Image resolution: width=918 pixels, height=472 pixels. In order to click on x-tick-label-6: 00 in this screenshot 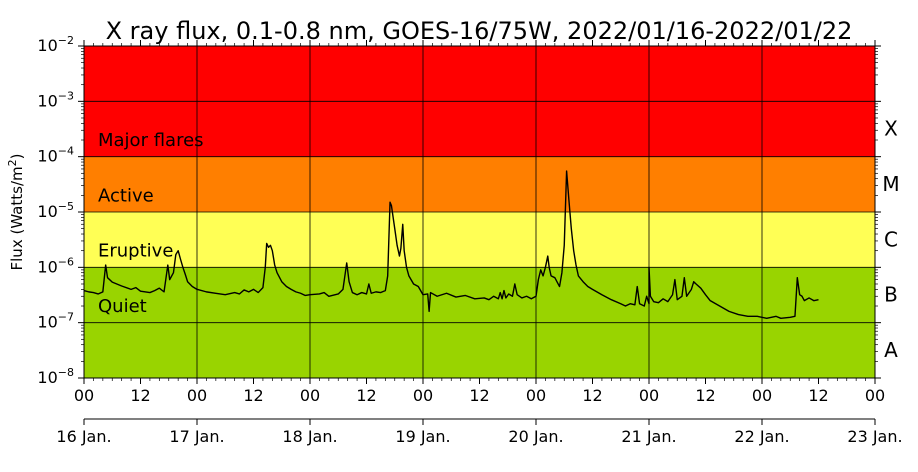, I will do `click(423, 395)`.